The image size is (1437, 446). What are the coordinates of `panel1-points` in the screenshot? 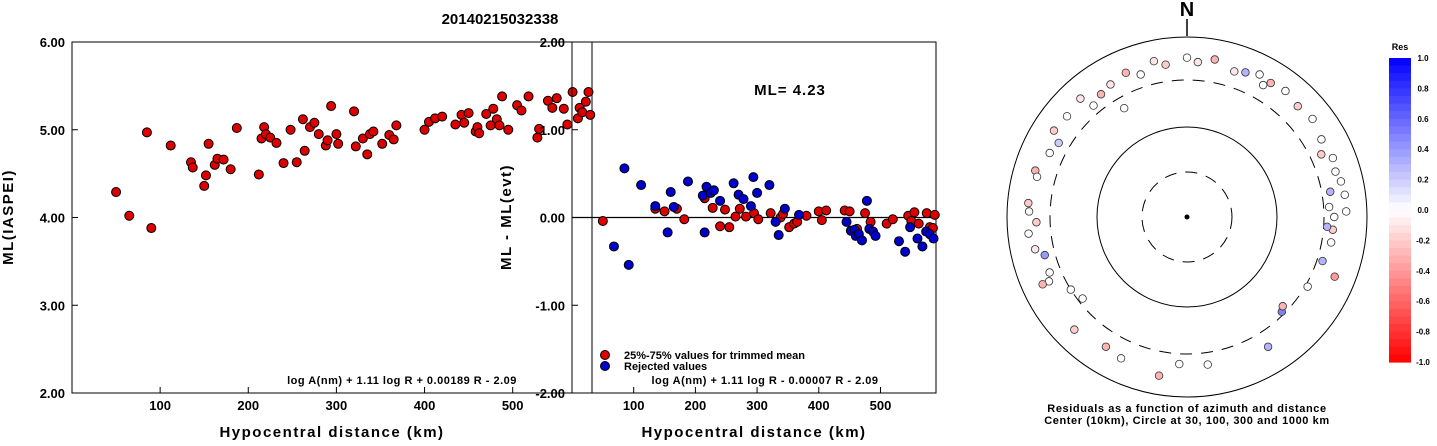 It's located at (353, 160).